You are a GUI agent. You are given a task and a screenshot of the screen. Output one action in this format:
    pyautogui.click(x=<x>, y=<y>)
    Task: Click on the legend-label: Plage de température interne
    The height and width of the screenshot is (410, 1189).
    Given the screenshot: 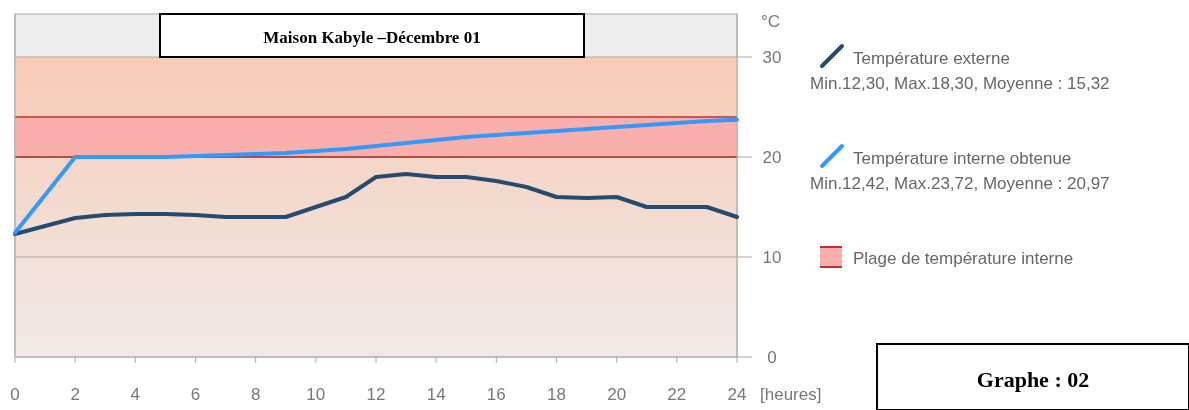 What is the action you would take?
    pyautogui.click(x=963, y=258)
    